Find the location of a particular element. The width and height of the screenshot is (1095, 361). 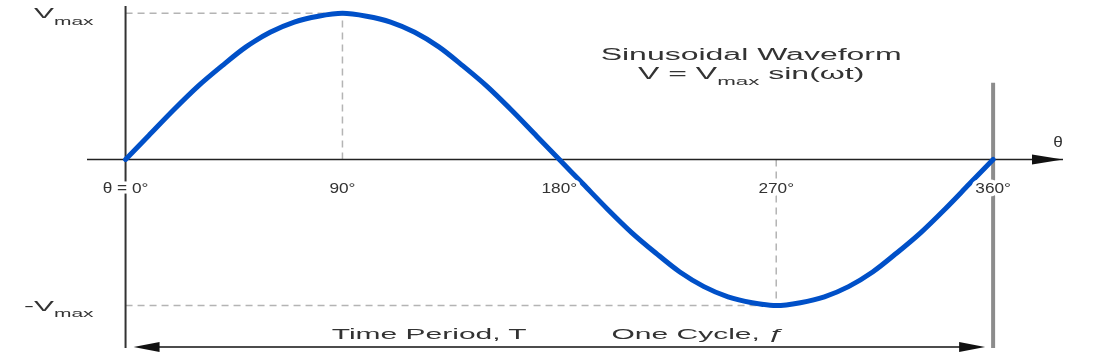

text: V = V$_{max}$ sin(ωt) is located at coordinates (751, 76).